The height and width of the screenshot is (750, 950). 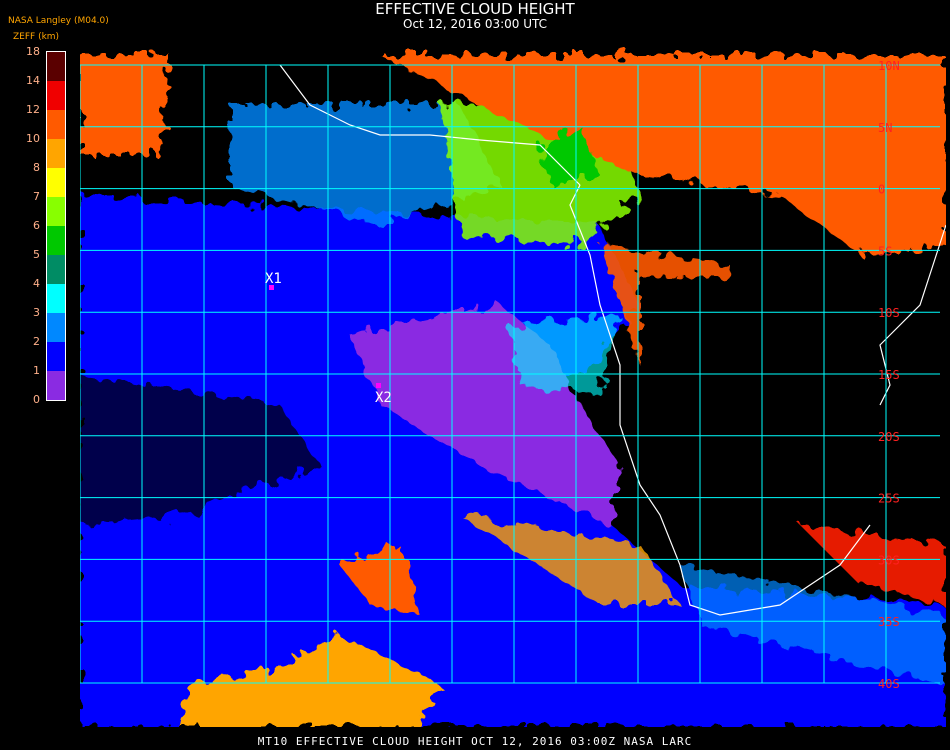 What do you see at coordinates (36, 312) in the screenshot?
I see `legend-tick: 3` at bounding box center [36, 312].